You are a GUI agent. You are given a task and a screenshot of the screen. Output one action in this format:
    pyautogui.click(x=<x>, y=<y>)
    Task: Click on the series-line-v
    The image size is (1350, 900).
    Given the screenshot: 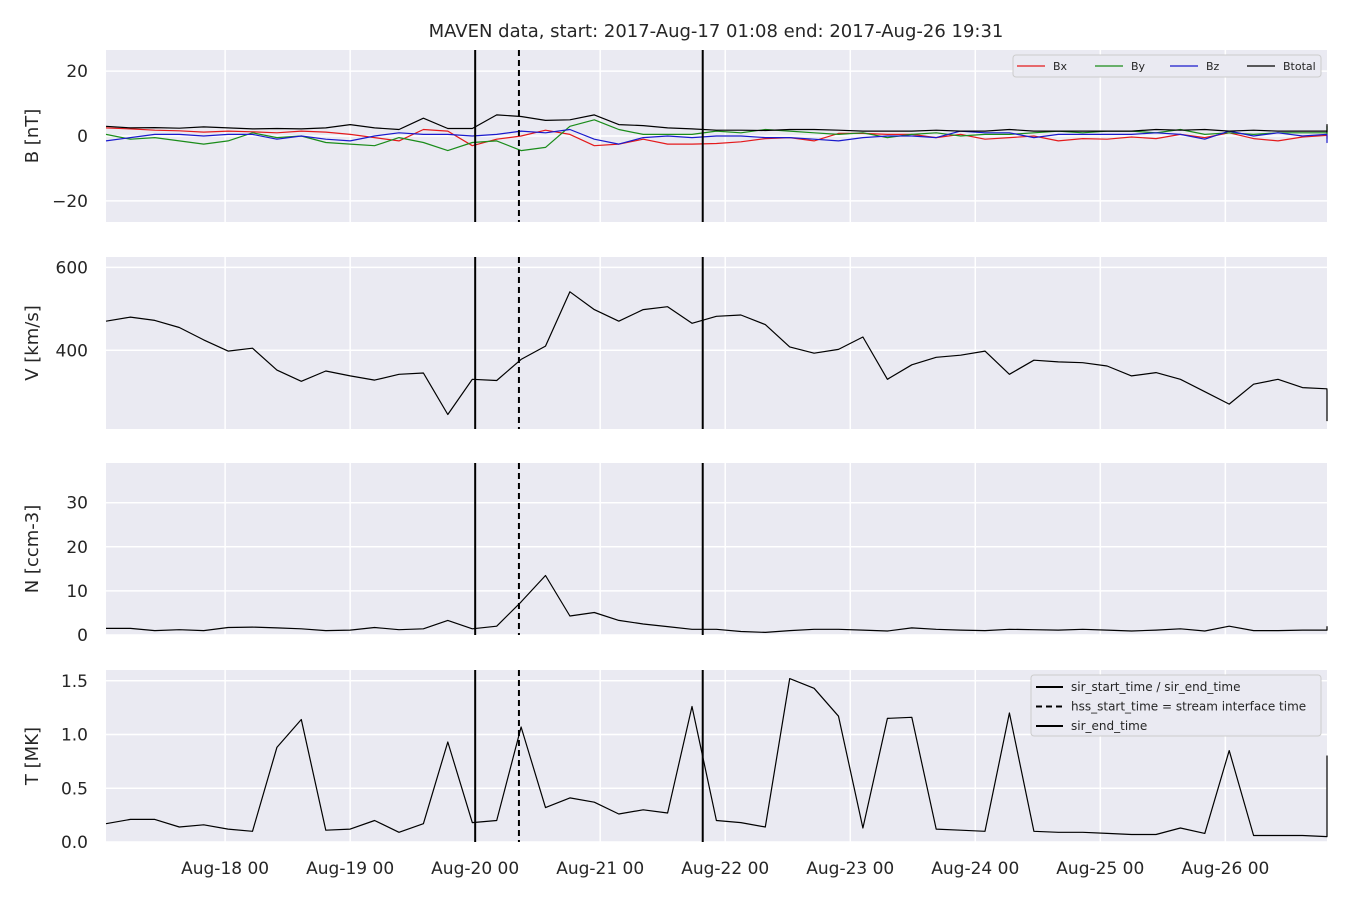 What is the action you would take?
    pyautogui.click(x=716, y=356)
    